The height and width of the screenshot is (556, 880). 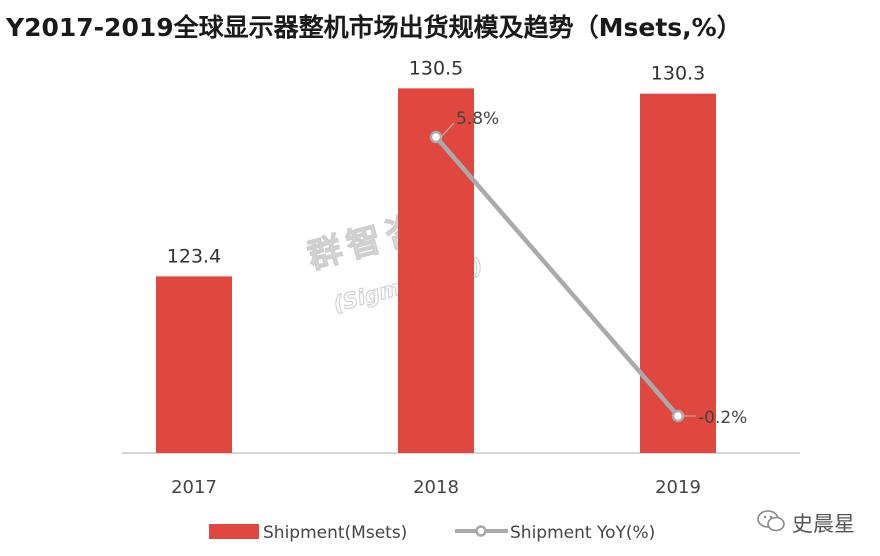 What do you see at coordinates (335, 533) in the screenshot?
I see `legend-bar-label: Shipment(Msets)` at bounding box center [335, 533].